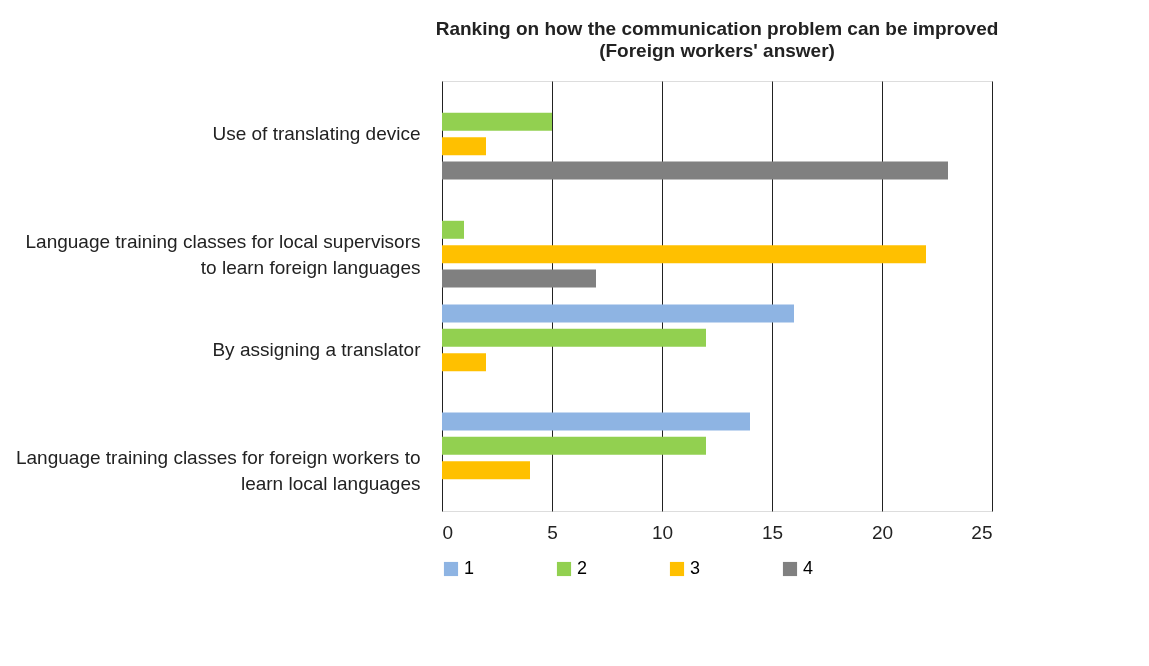 The height and width of the screenshot is (666, 1149). Describe the element at coordinates (448, 532) in the screenshot. I see `x-tick-label: 0` at that location.